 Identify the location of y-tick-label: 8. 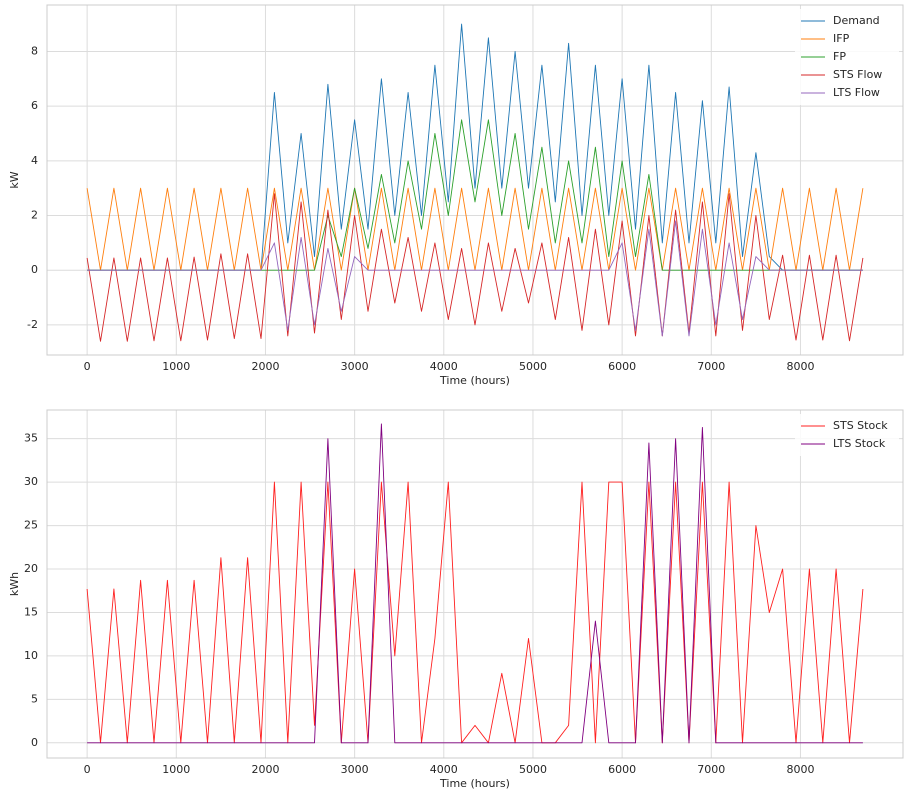
(34, 50).